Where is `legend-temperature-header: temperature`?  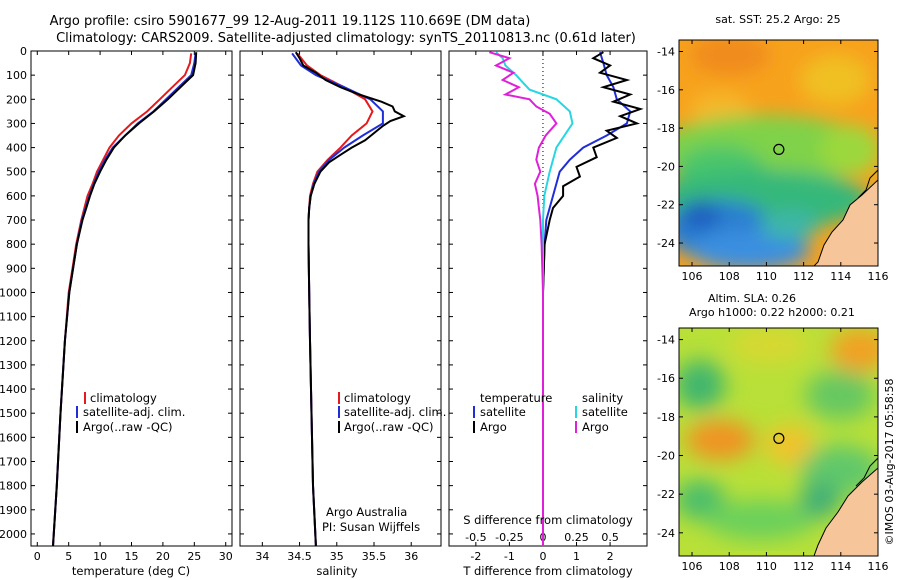
legend-temperature-header: temperature is located at coordinates (516, 398).